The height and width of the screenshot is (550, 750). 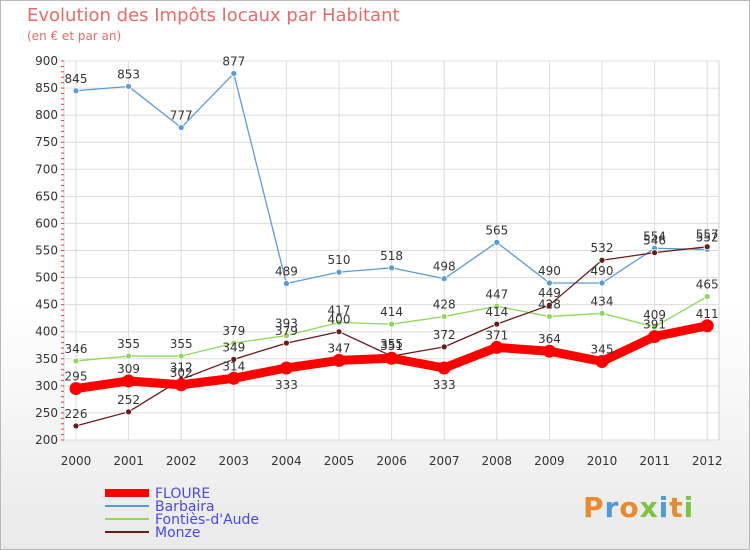 What do you see at coordinates (177, 533) in the screenshot?
I see `legend-label: Monze` at bounding box center [177, 533].